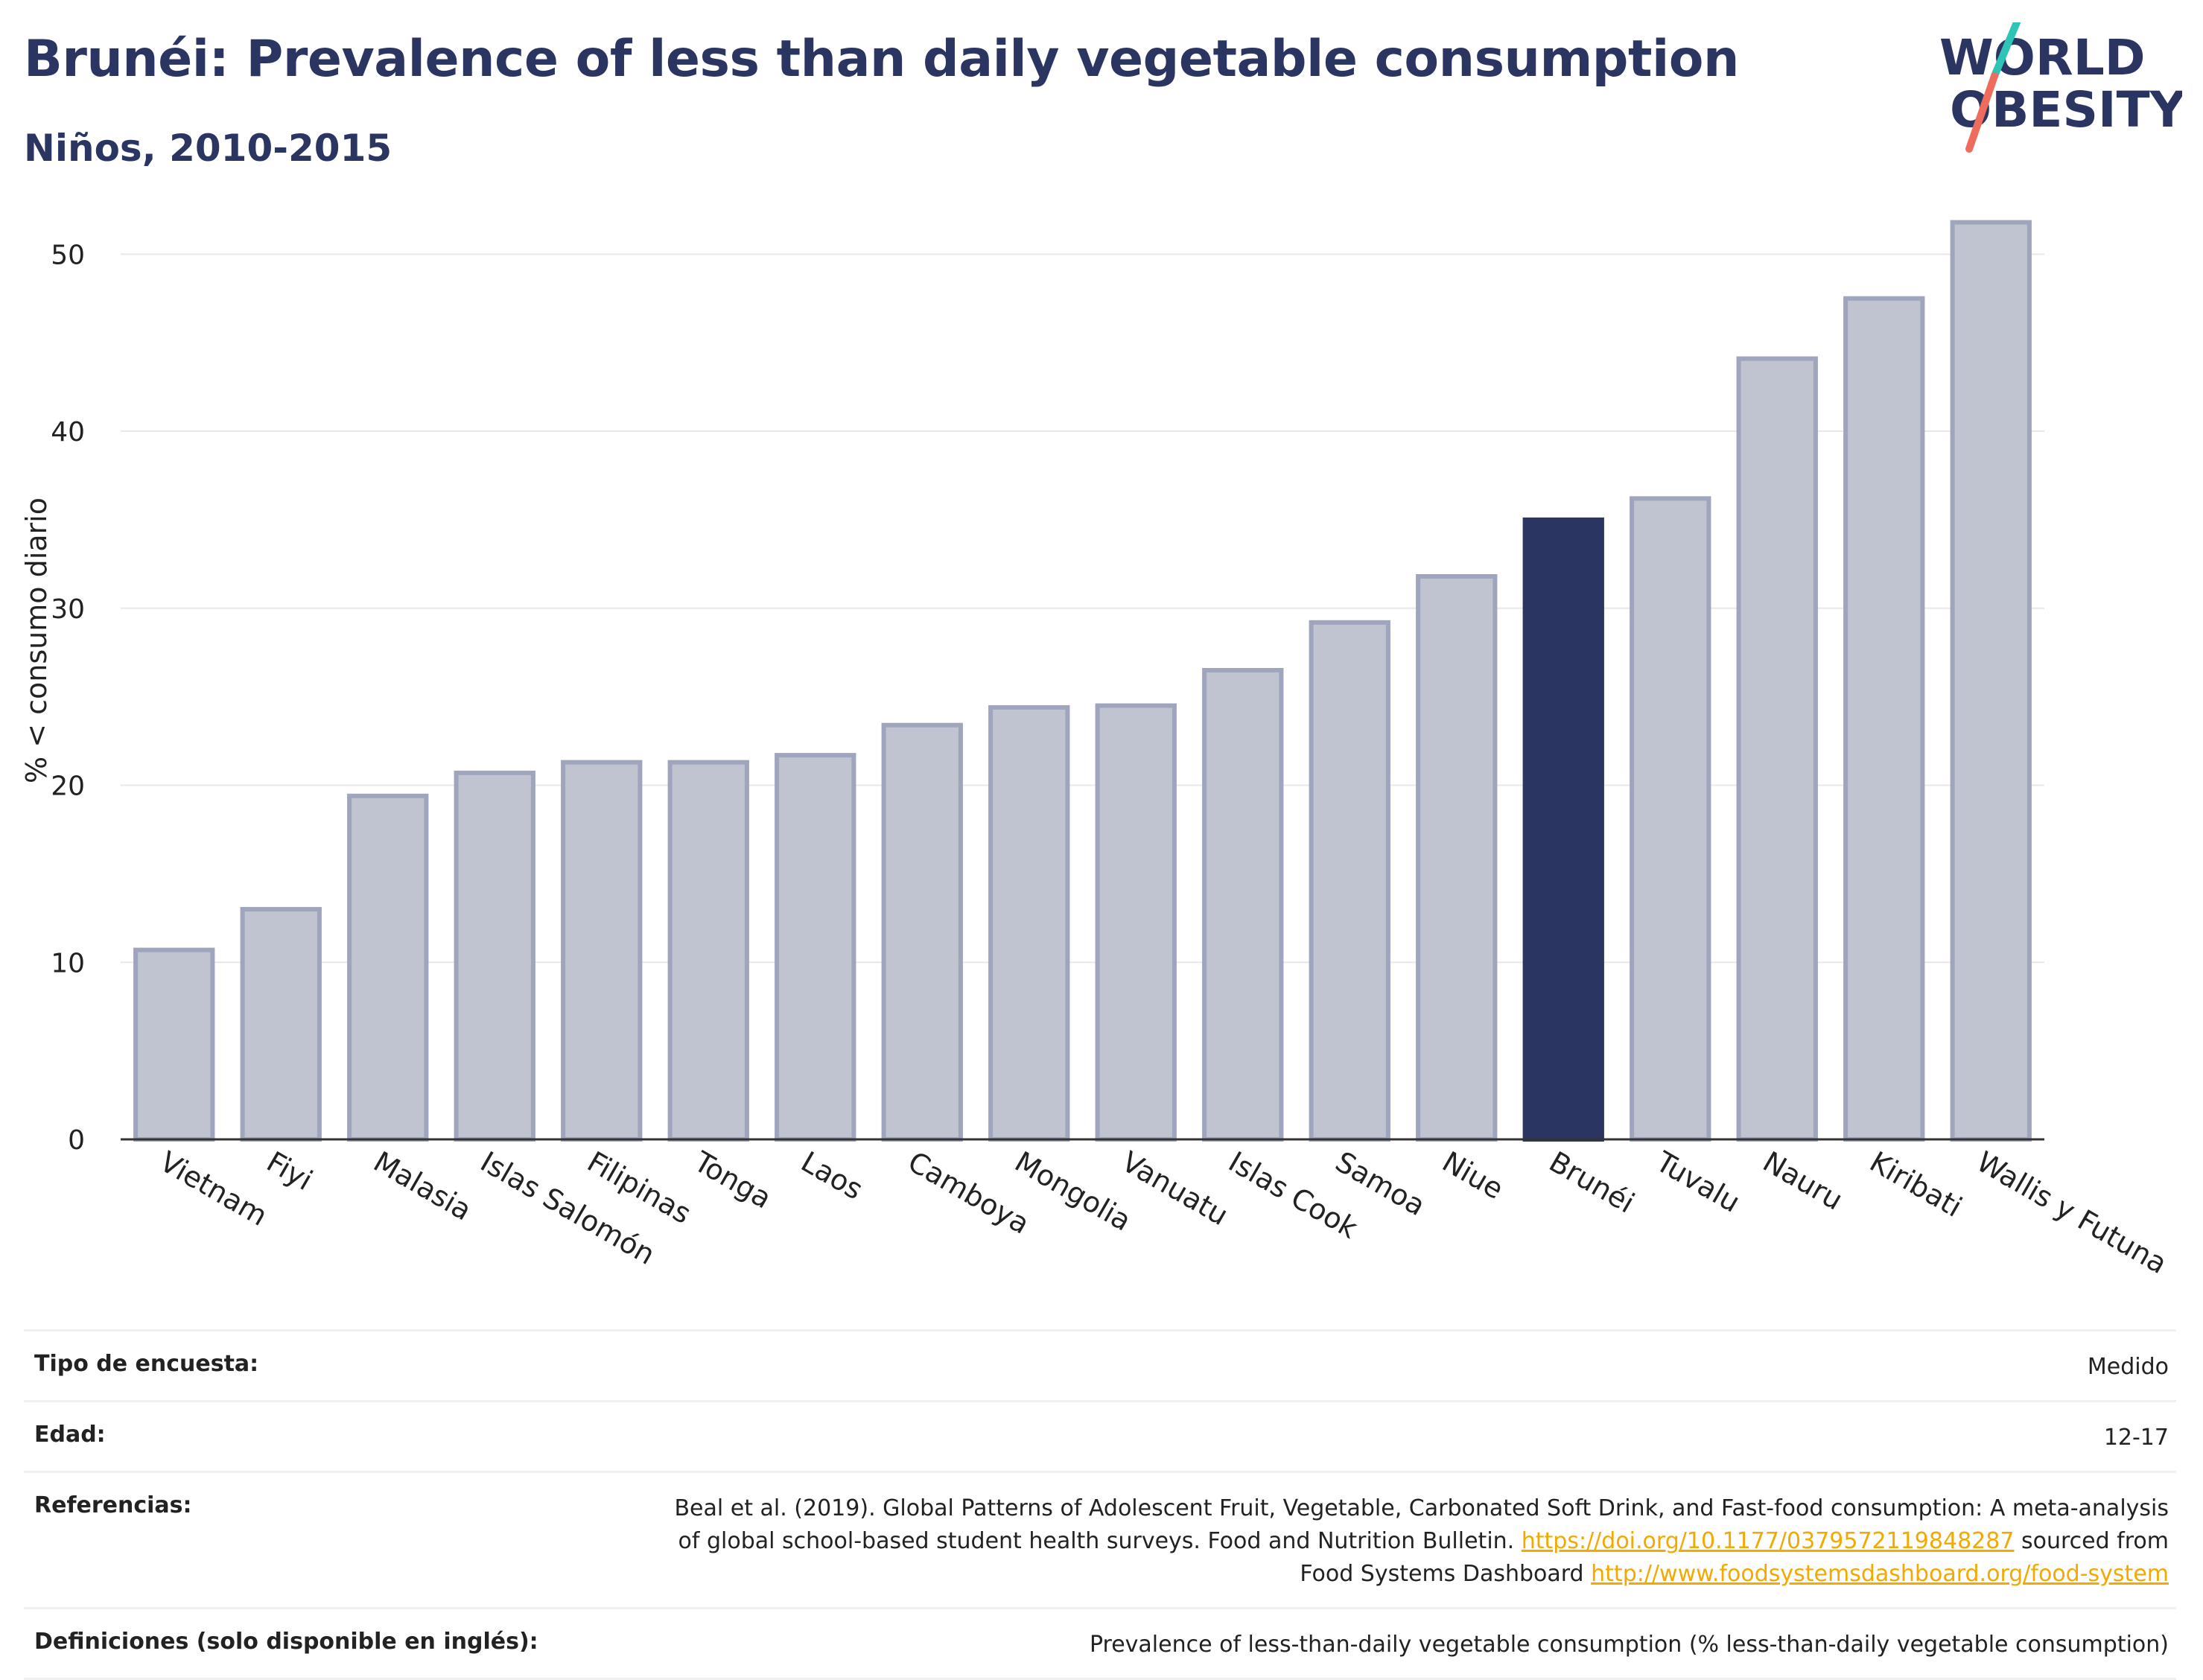 The image size is (2203, 1680). I want to click on bar-samoa, so click(1349, 881).